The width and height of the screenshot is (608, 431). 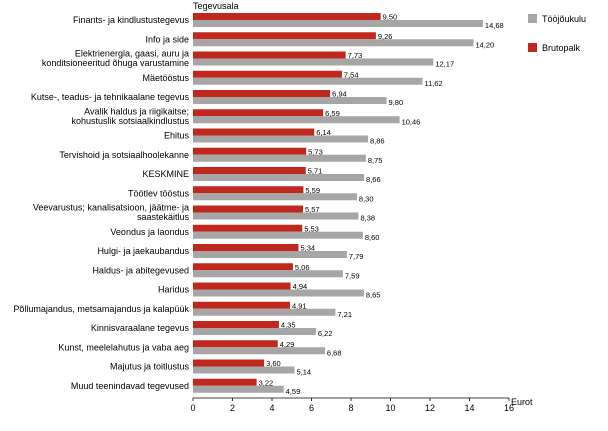 I want to click on category-label: Haridus, so click(x=174, y=290).